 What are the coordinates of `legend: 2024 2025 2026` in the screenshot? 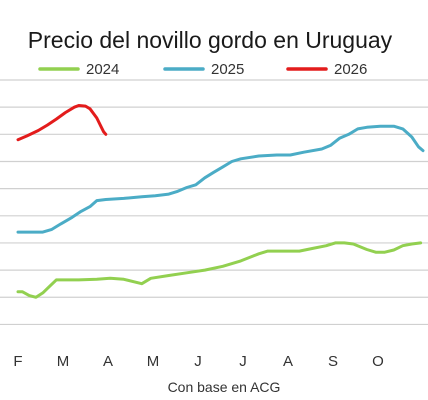 It's located at (202, 69).